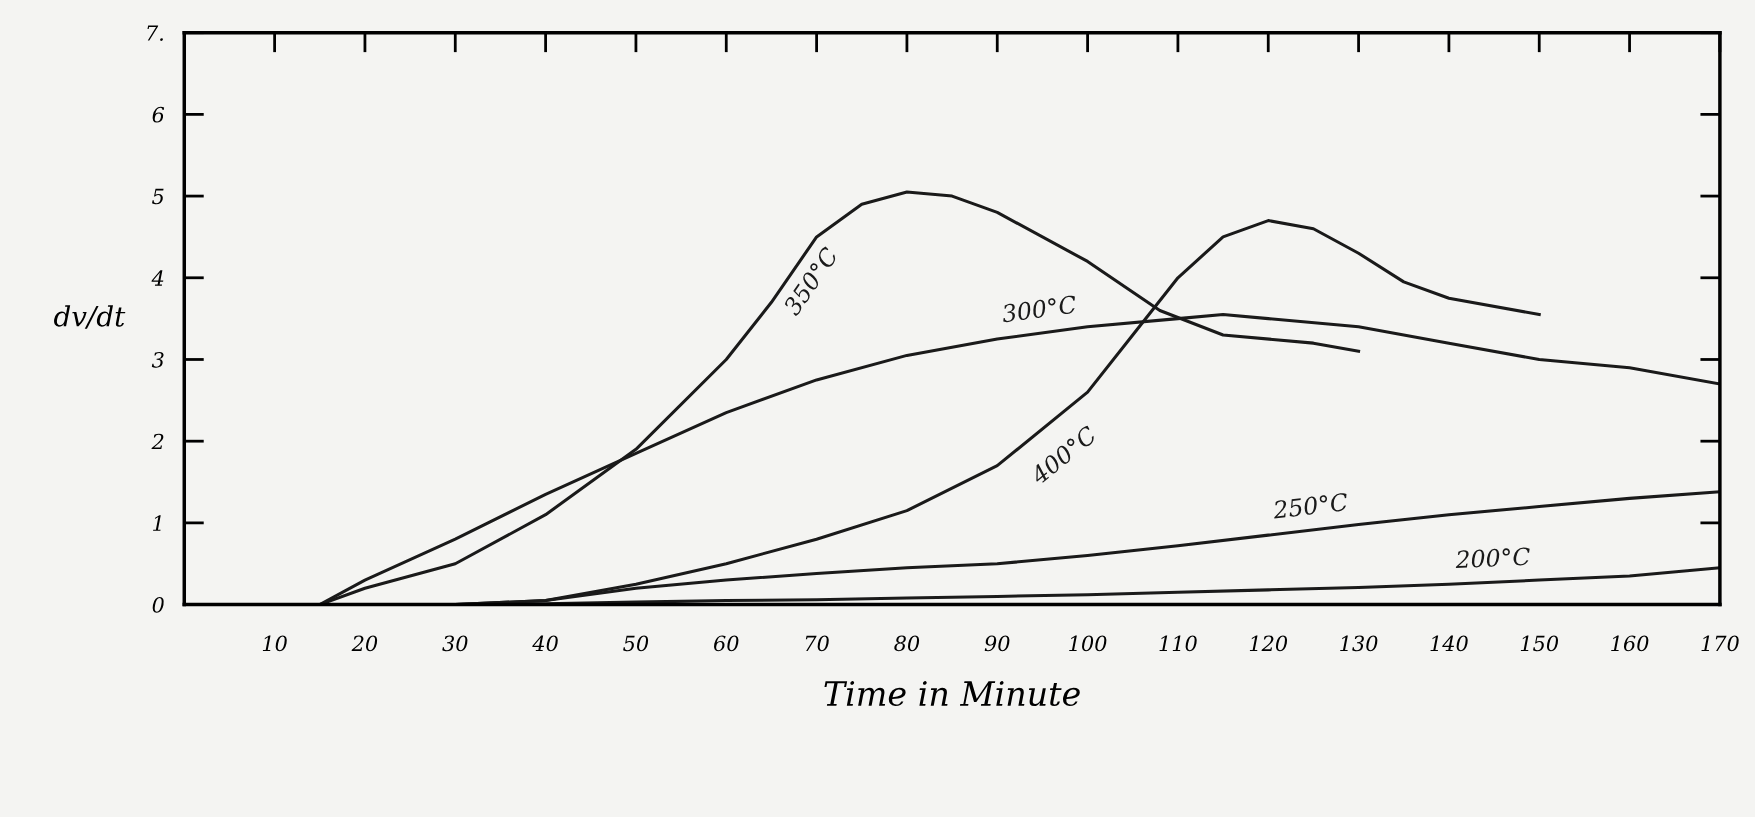  What do you see at coordinates (817, 643) in the screenshot?
I see `x-tick-label: 70` at bounding box center [817, 643].